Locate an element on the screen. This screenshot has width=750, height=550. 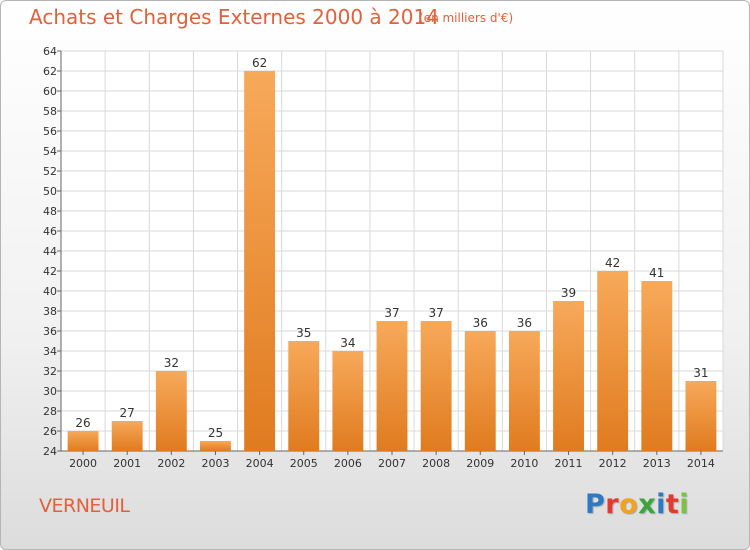
y-tick-label: 30 is located at coordinates (50, 391).